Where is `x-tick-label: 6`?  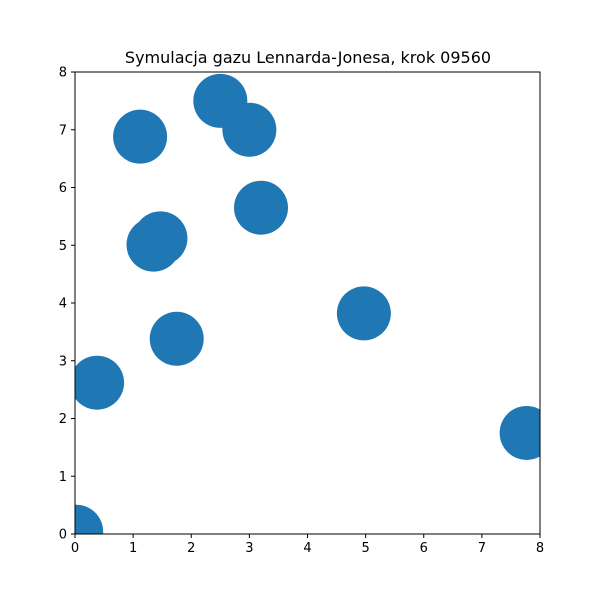
x-tick-label: 6 is located at coordinates (424, 548).